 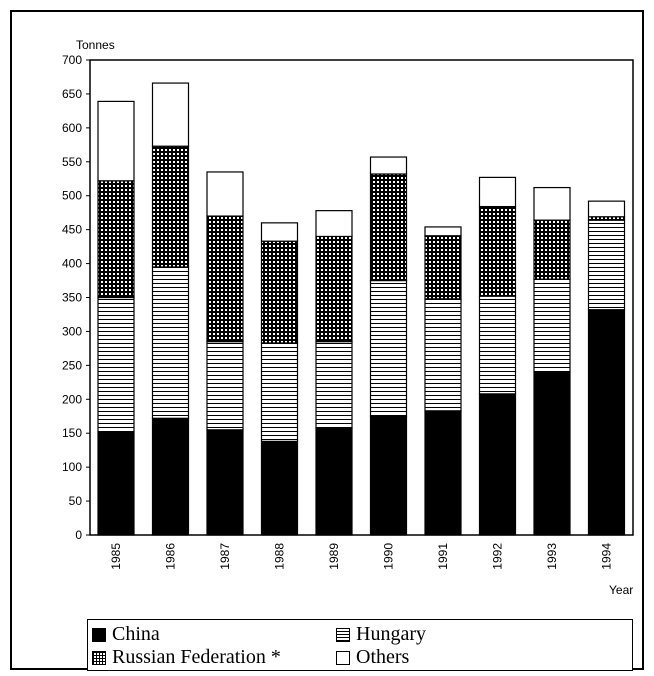 What do you see at coordinates (607, 556) in the screenshot?
I see `x-tick-label: 1994` at bounding box center [607, 556].